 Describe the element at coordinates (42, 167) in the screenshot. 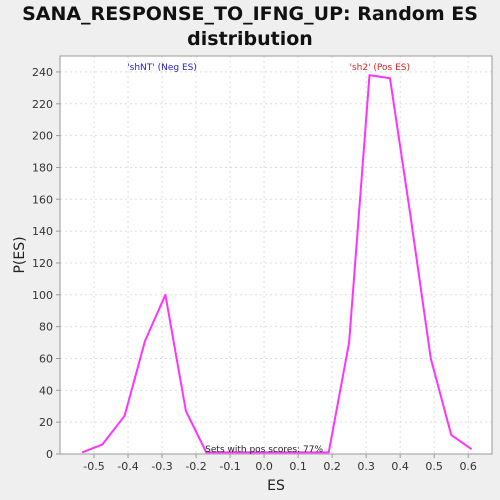

I see `y-tick-label: 180` at that location.